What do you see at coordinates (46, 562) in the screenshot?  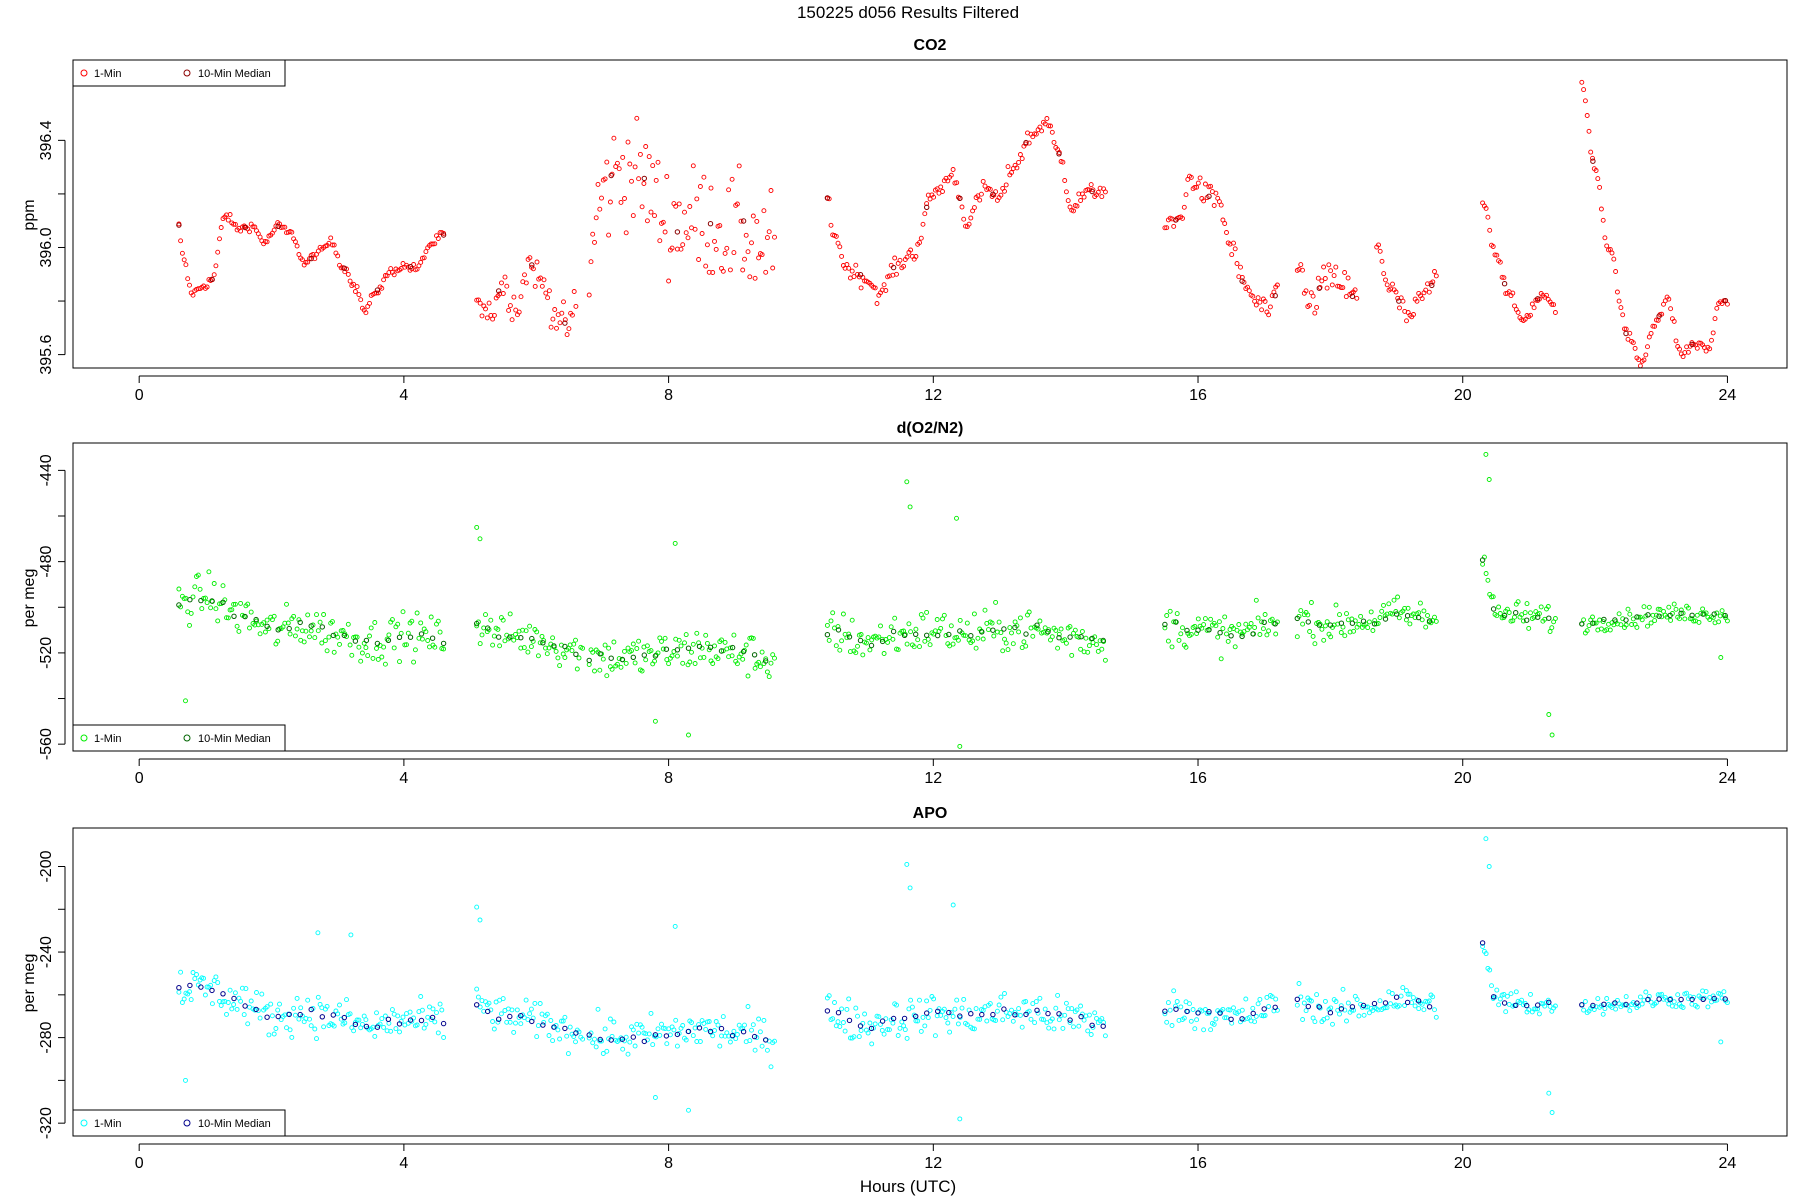 I see `y-tick-label-do2n2: -480` at bounding box center [46, 562].